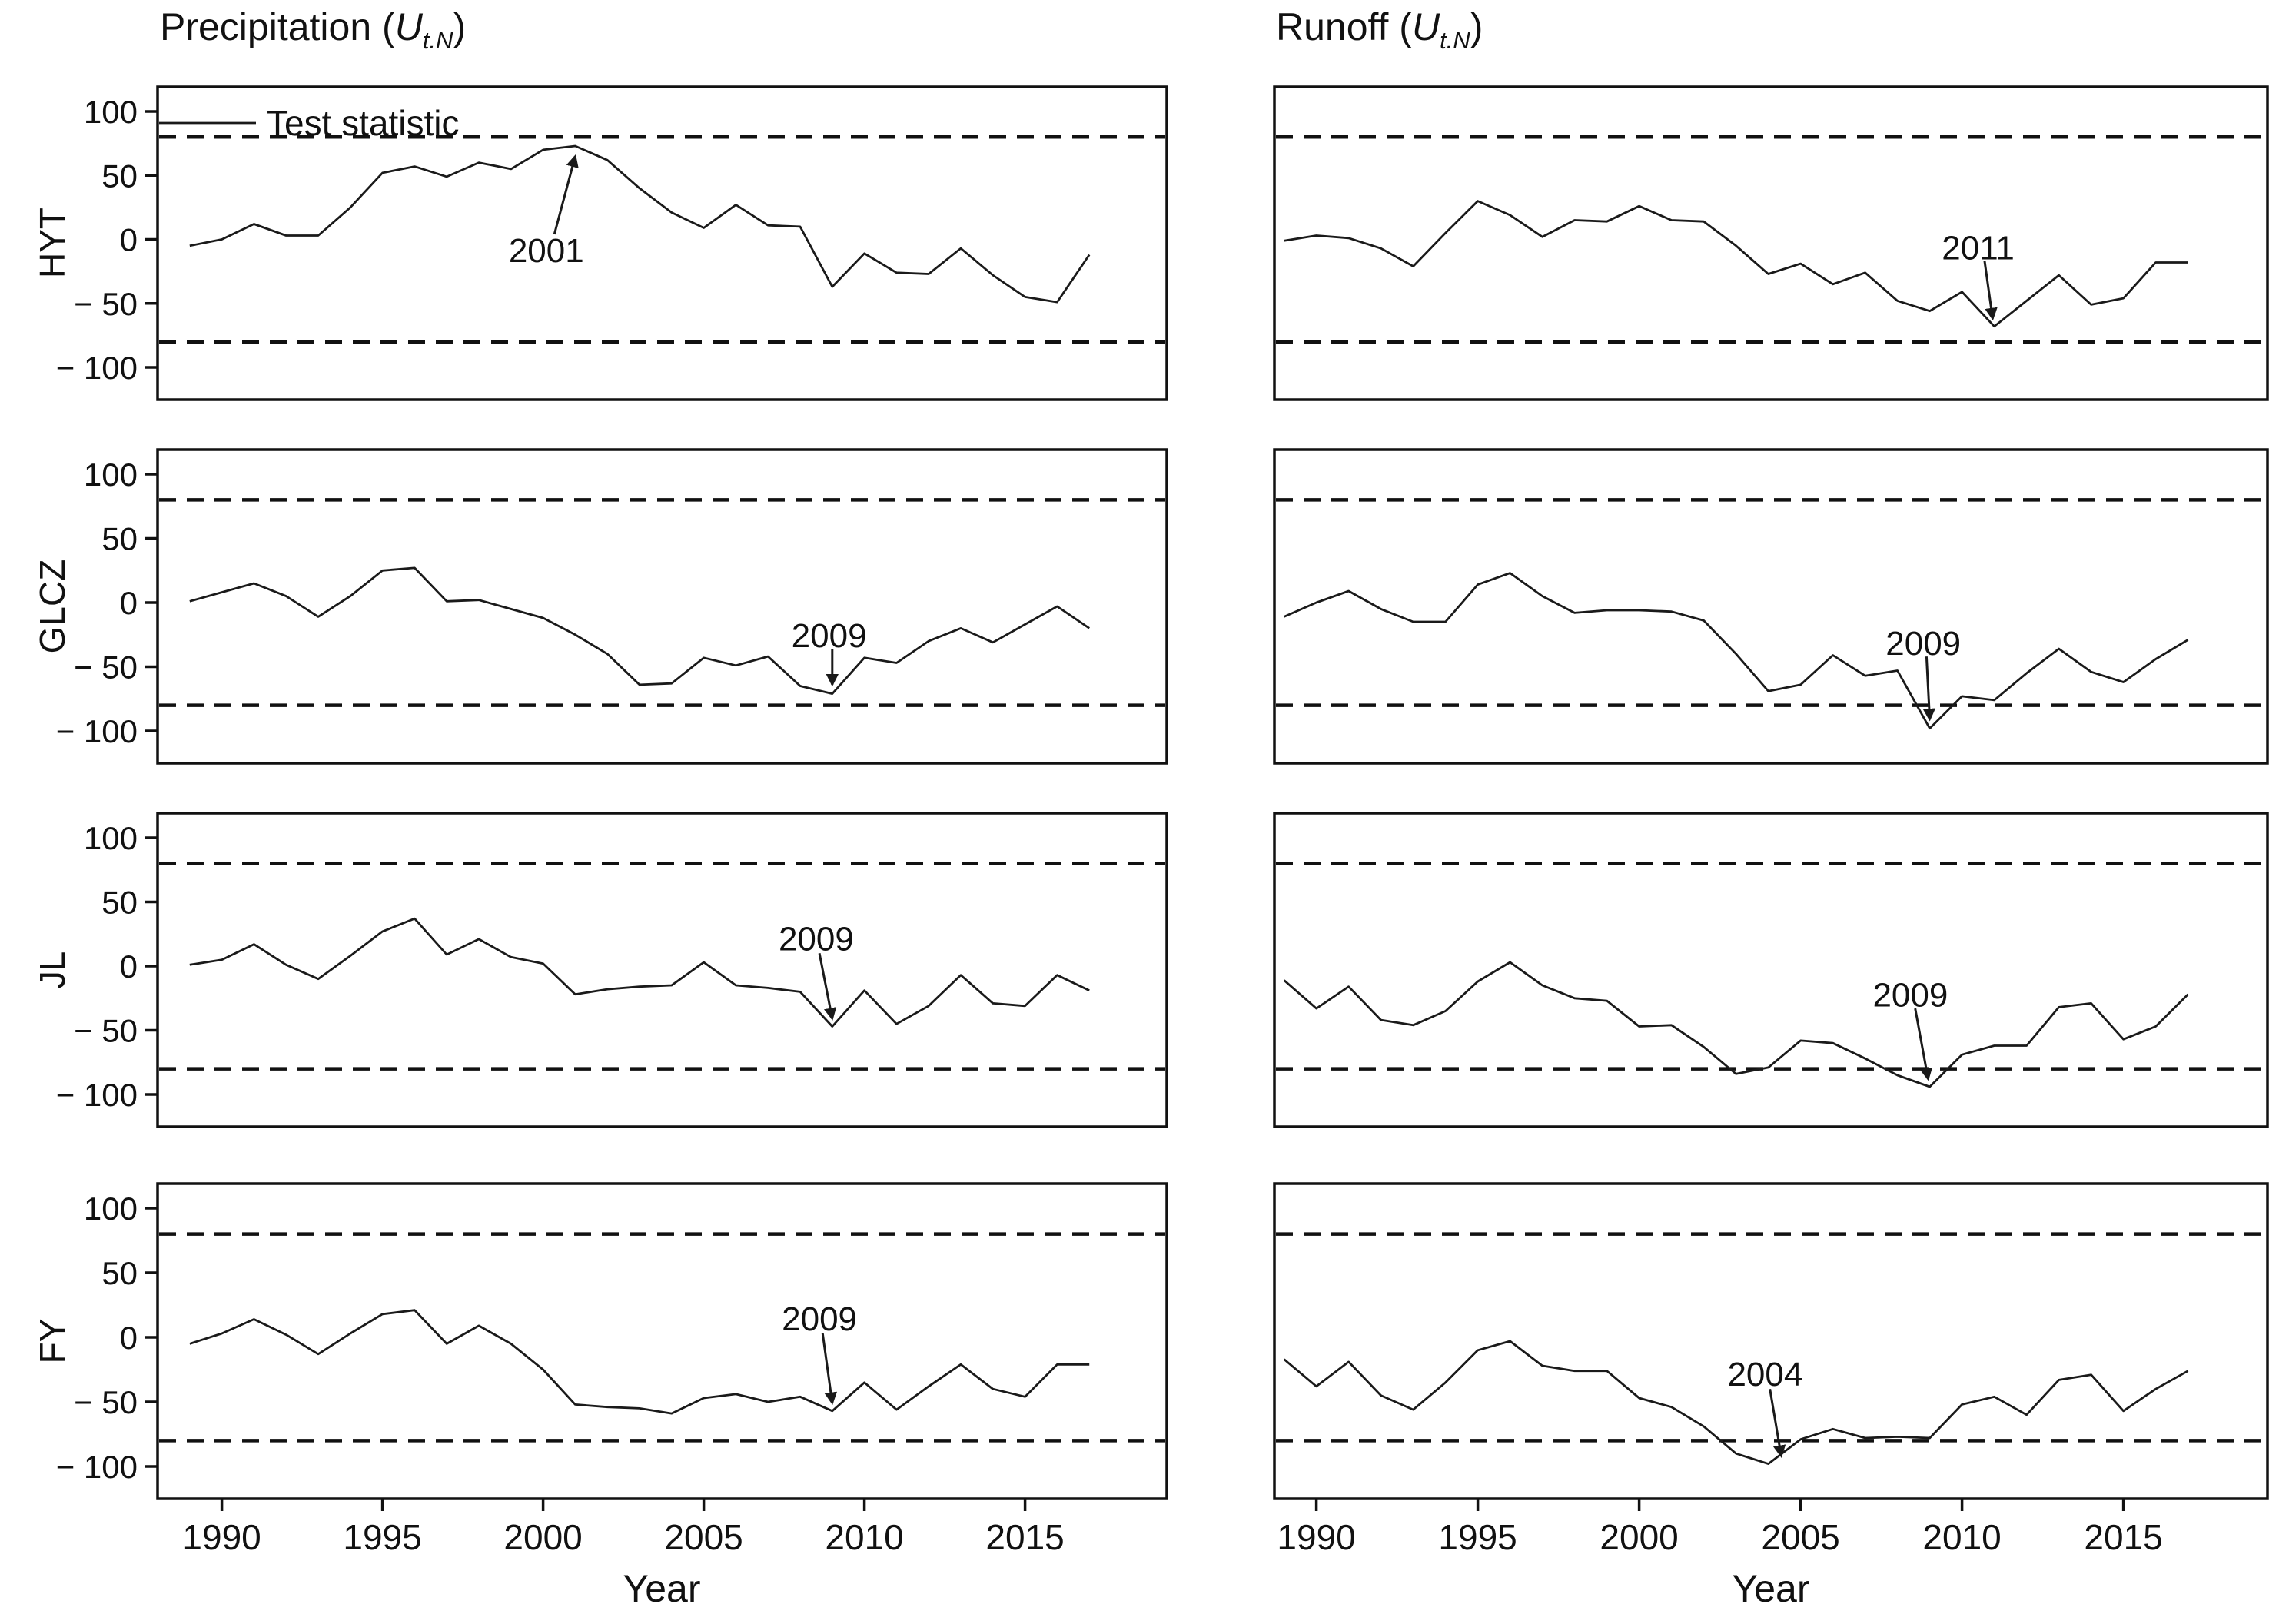  I want to click on fy-runoff-xtick-label: 2005, so click(1800, 1537).